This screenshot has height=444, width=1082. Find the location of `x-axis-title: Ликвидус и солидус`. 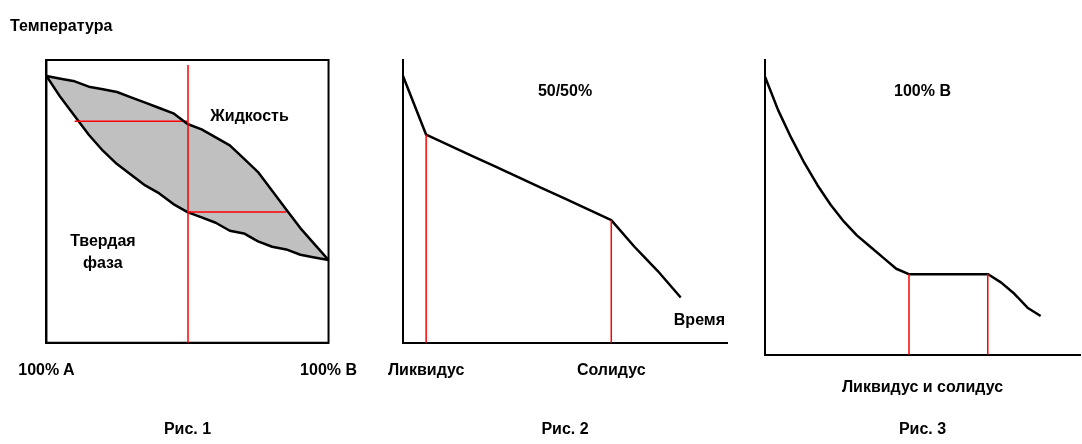

x-axis-title: Ликвидус и солидус is located at coordinates (922, 387).